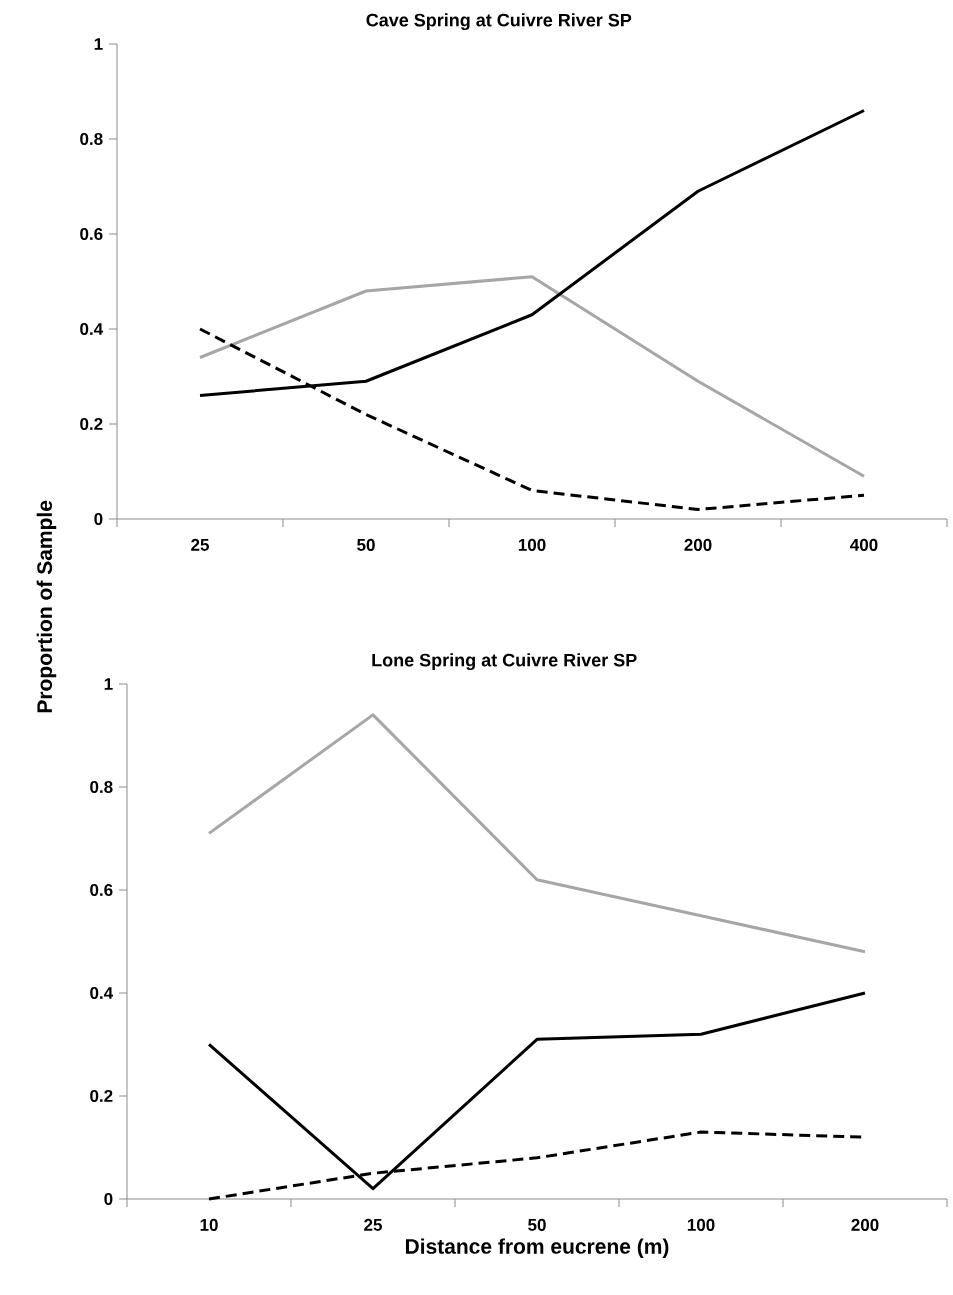 Image resolution: width=953 pixels, height=1295 pixels. I want to click on chart-title: Lone Spring at Cuivre River SP, so click(504, 662).